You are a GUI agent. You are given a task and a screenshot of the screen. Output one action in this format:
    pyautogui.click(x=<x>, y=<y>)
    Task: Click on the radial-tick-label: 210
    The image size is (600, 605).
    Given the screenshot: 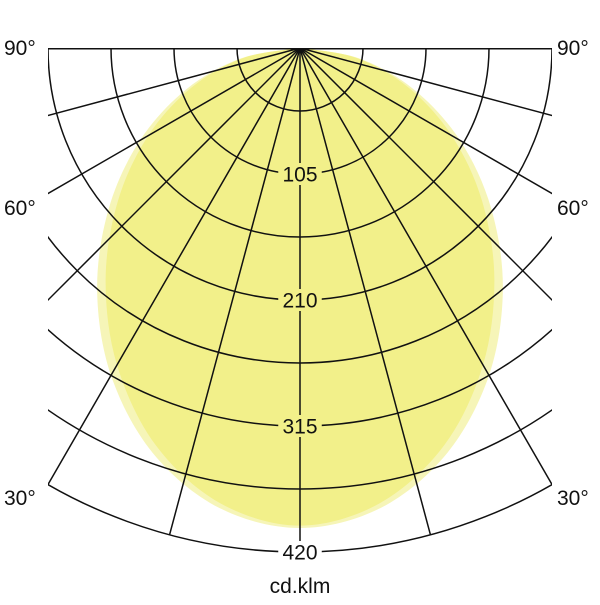 What is the action you would take?
    pyautogui.click(x=299, y=301)
    